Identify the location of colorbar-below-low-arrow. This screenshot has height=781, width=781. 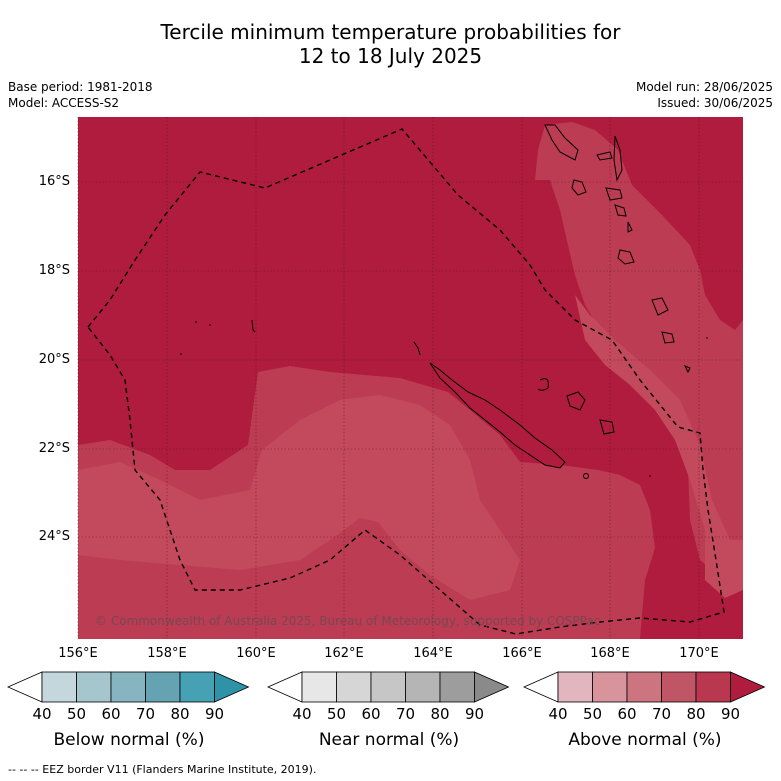
(25, 687).